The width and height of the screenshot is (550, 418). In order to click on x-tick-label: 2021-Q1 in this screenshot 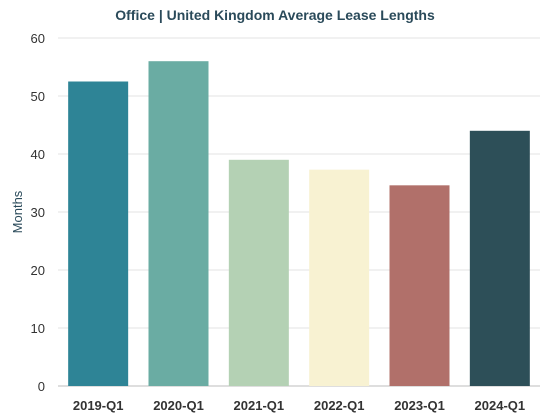, I will do `click(259, 405)`.